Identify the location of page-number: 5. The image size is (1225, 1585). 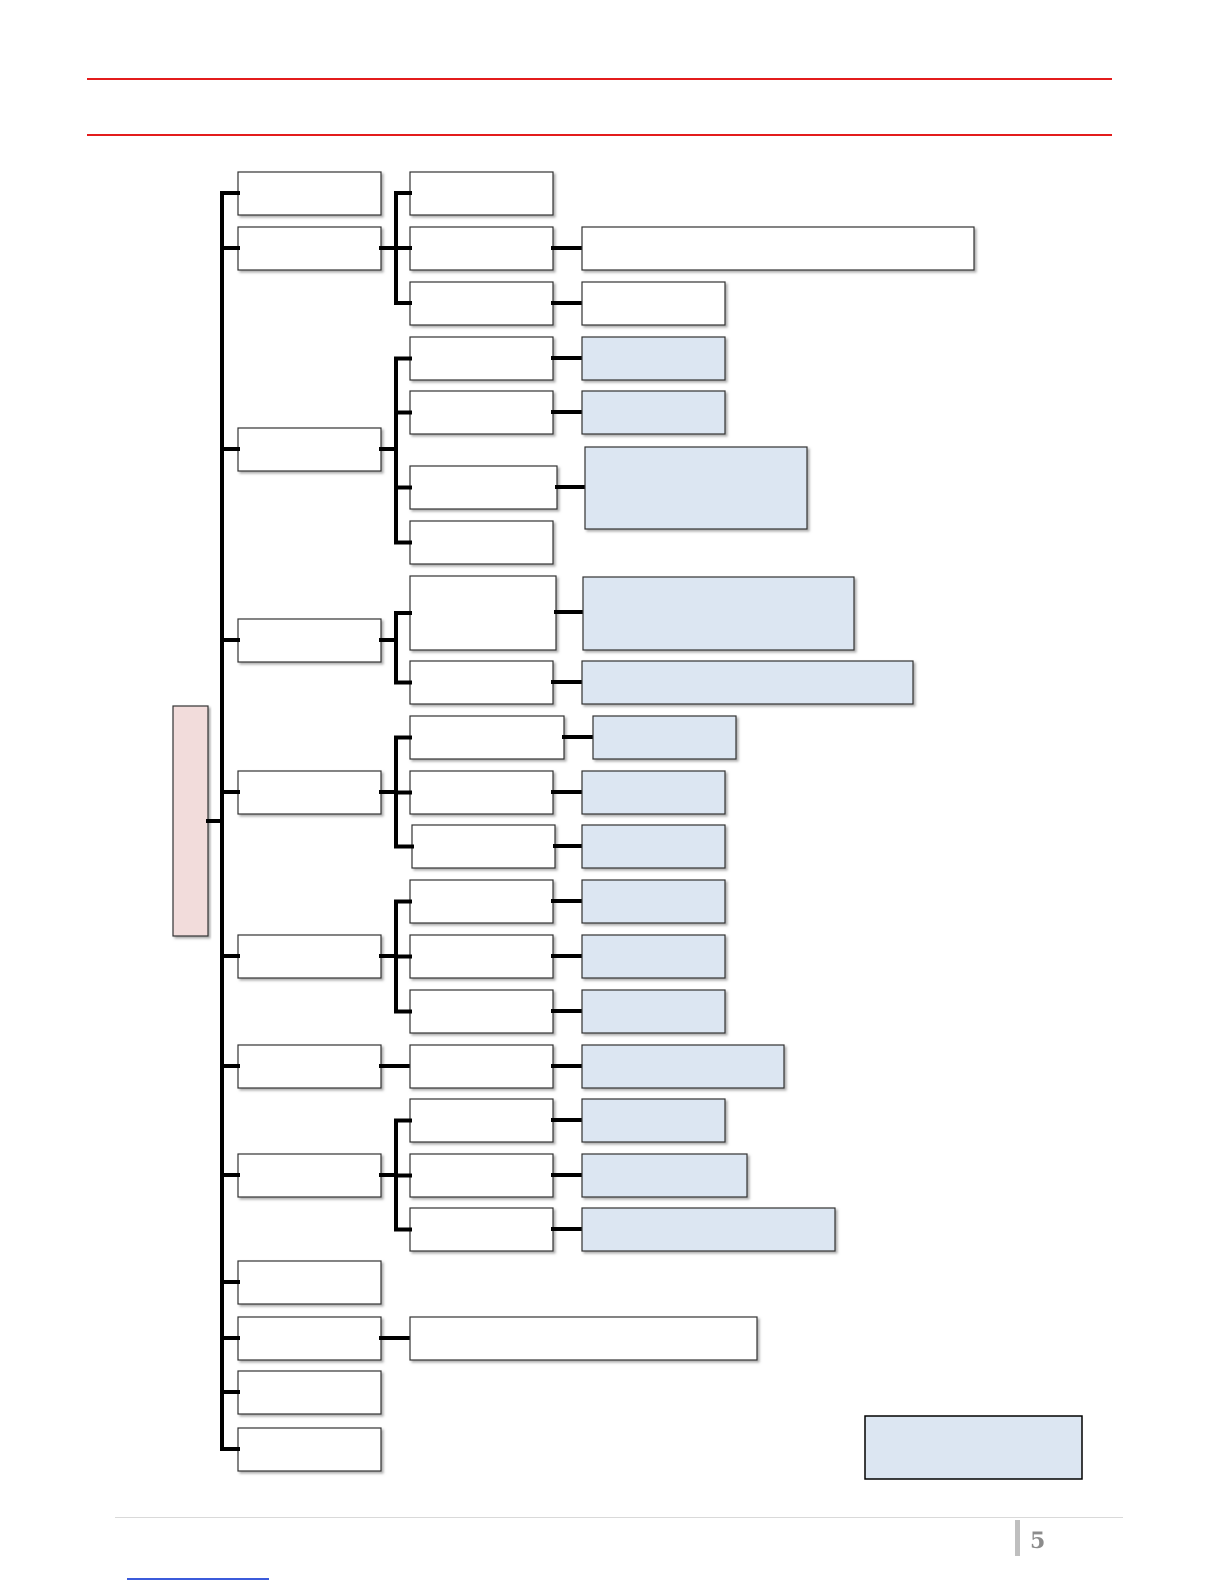
(1038, 1541).